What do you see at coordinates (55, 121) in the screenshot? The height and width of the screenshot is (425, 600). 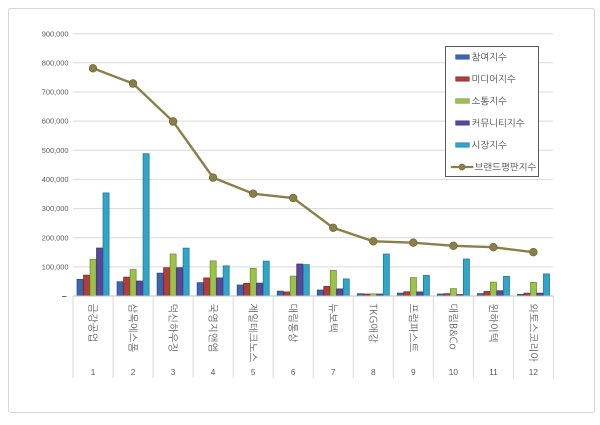 I see `svg-text: 600,000` at bounding box center [55, 121].